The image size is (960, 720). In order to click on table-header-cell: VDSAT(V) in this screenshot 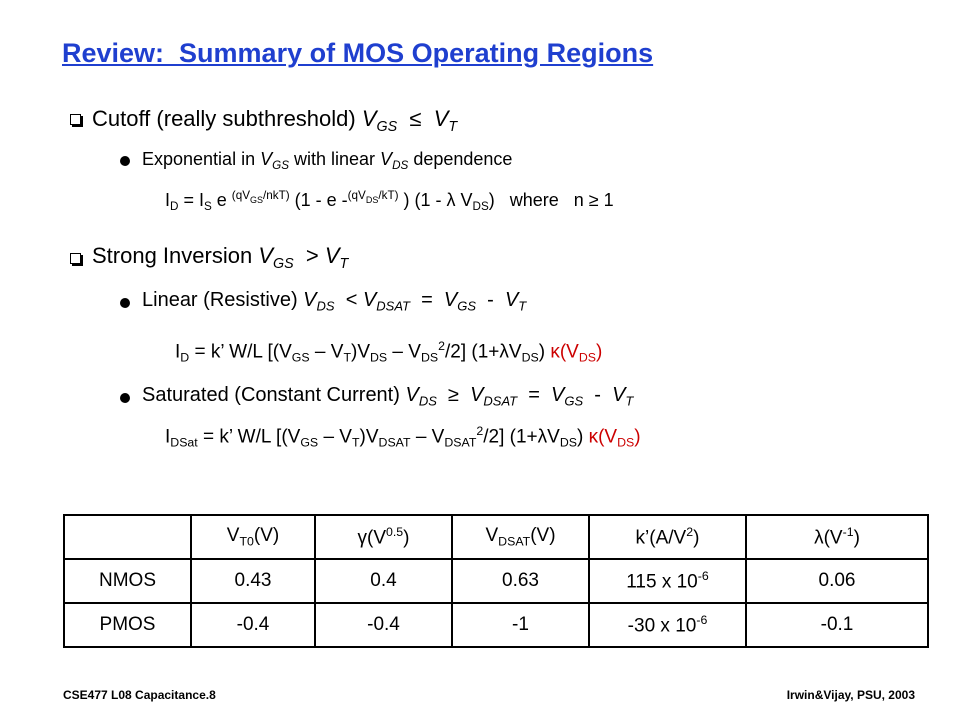, I will do `click(520, 537)`.